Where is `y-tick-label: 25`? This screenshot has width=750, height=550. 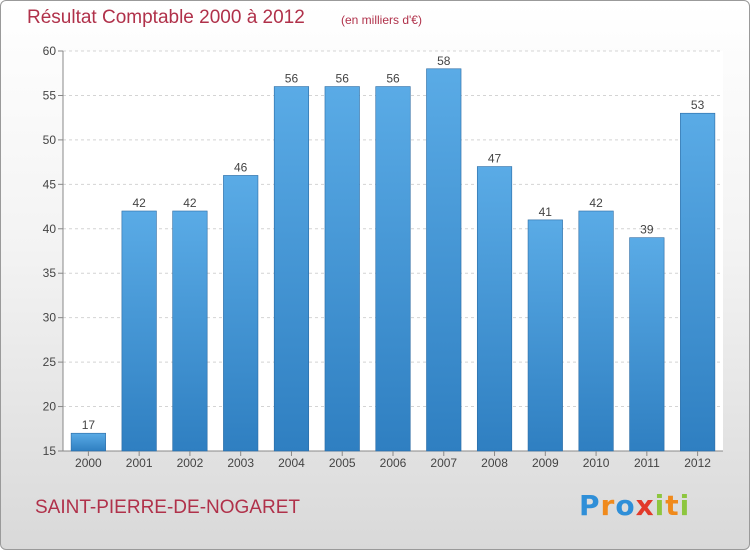
y-tick-label: 25 is located at coordinates (50, 362).